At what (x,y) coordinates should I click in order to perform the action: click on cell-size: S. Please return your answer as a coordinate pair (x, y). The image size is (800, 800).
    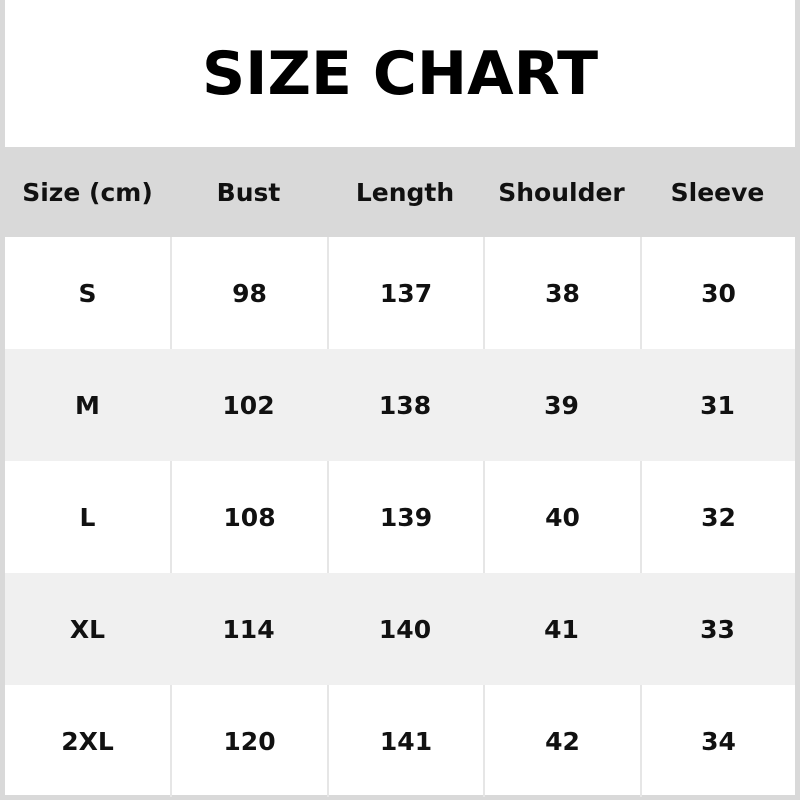
    Looking at the image, I should click on (87, 293).